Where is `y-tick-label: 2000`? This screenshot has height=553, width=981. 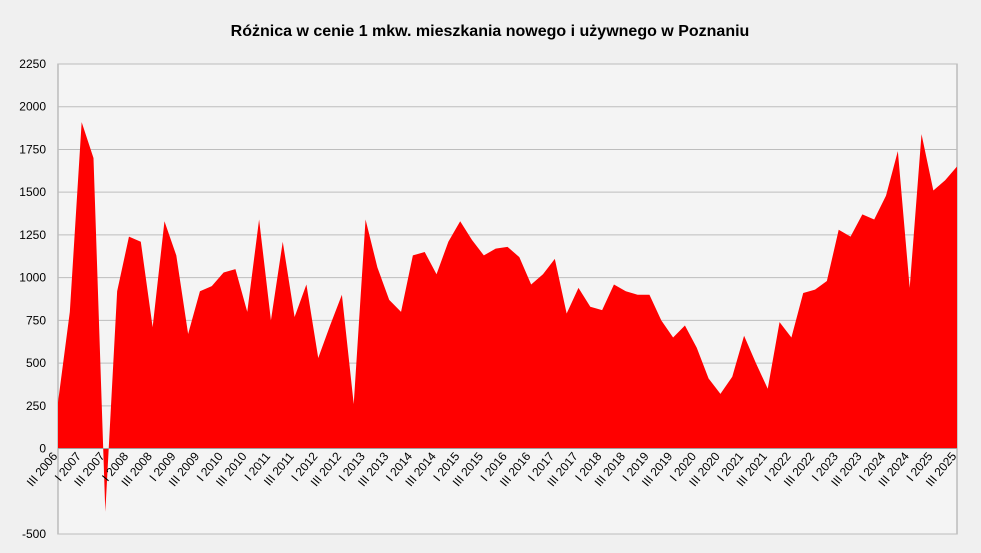 y-tick-label: 2000 is located at coordinates (32, 107).